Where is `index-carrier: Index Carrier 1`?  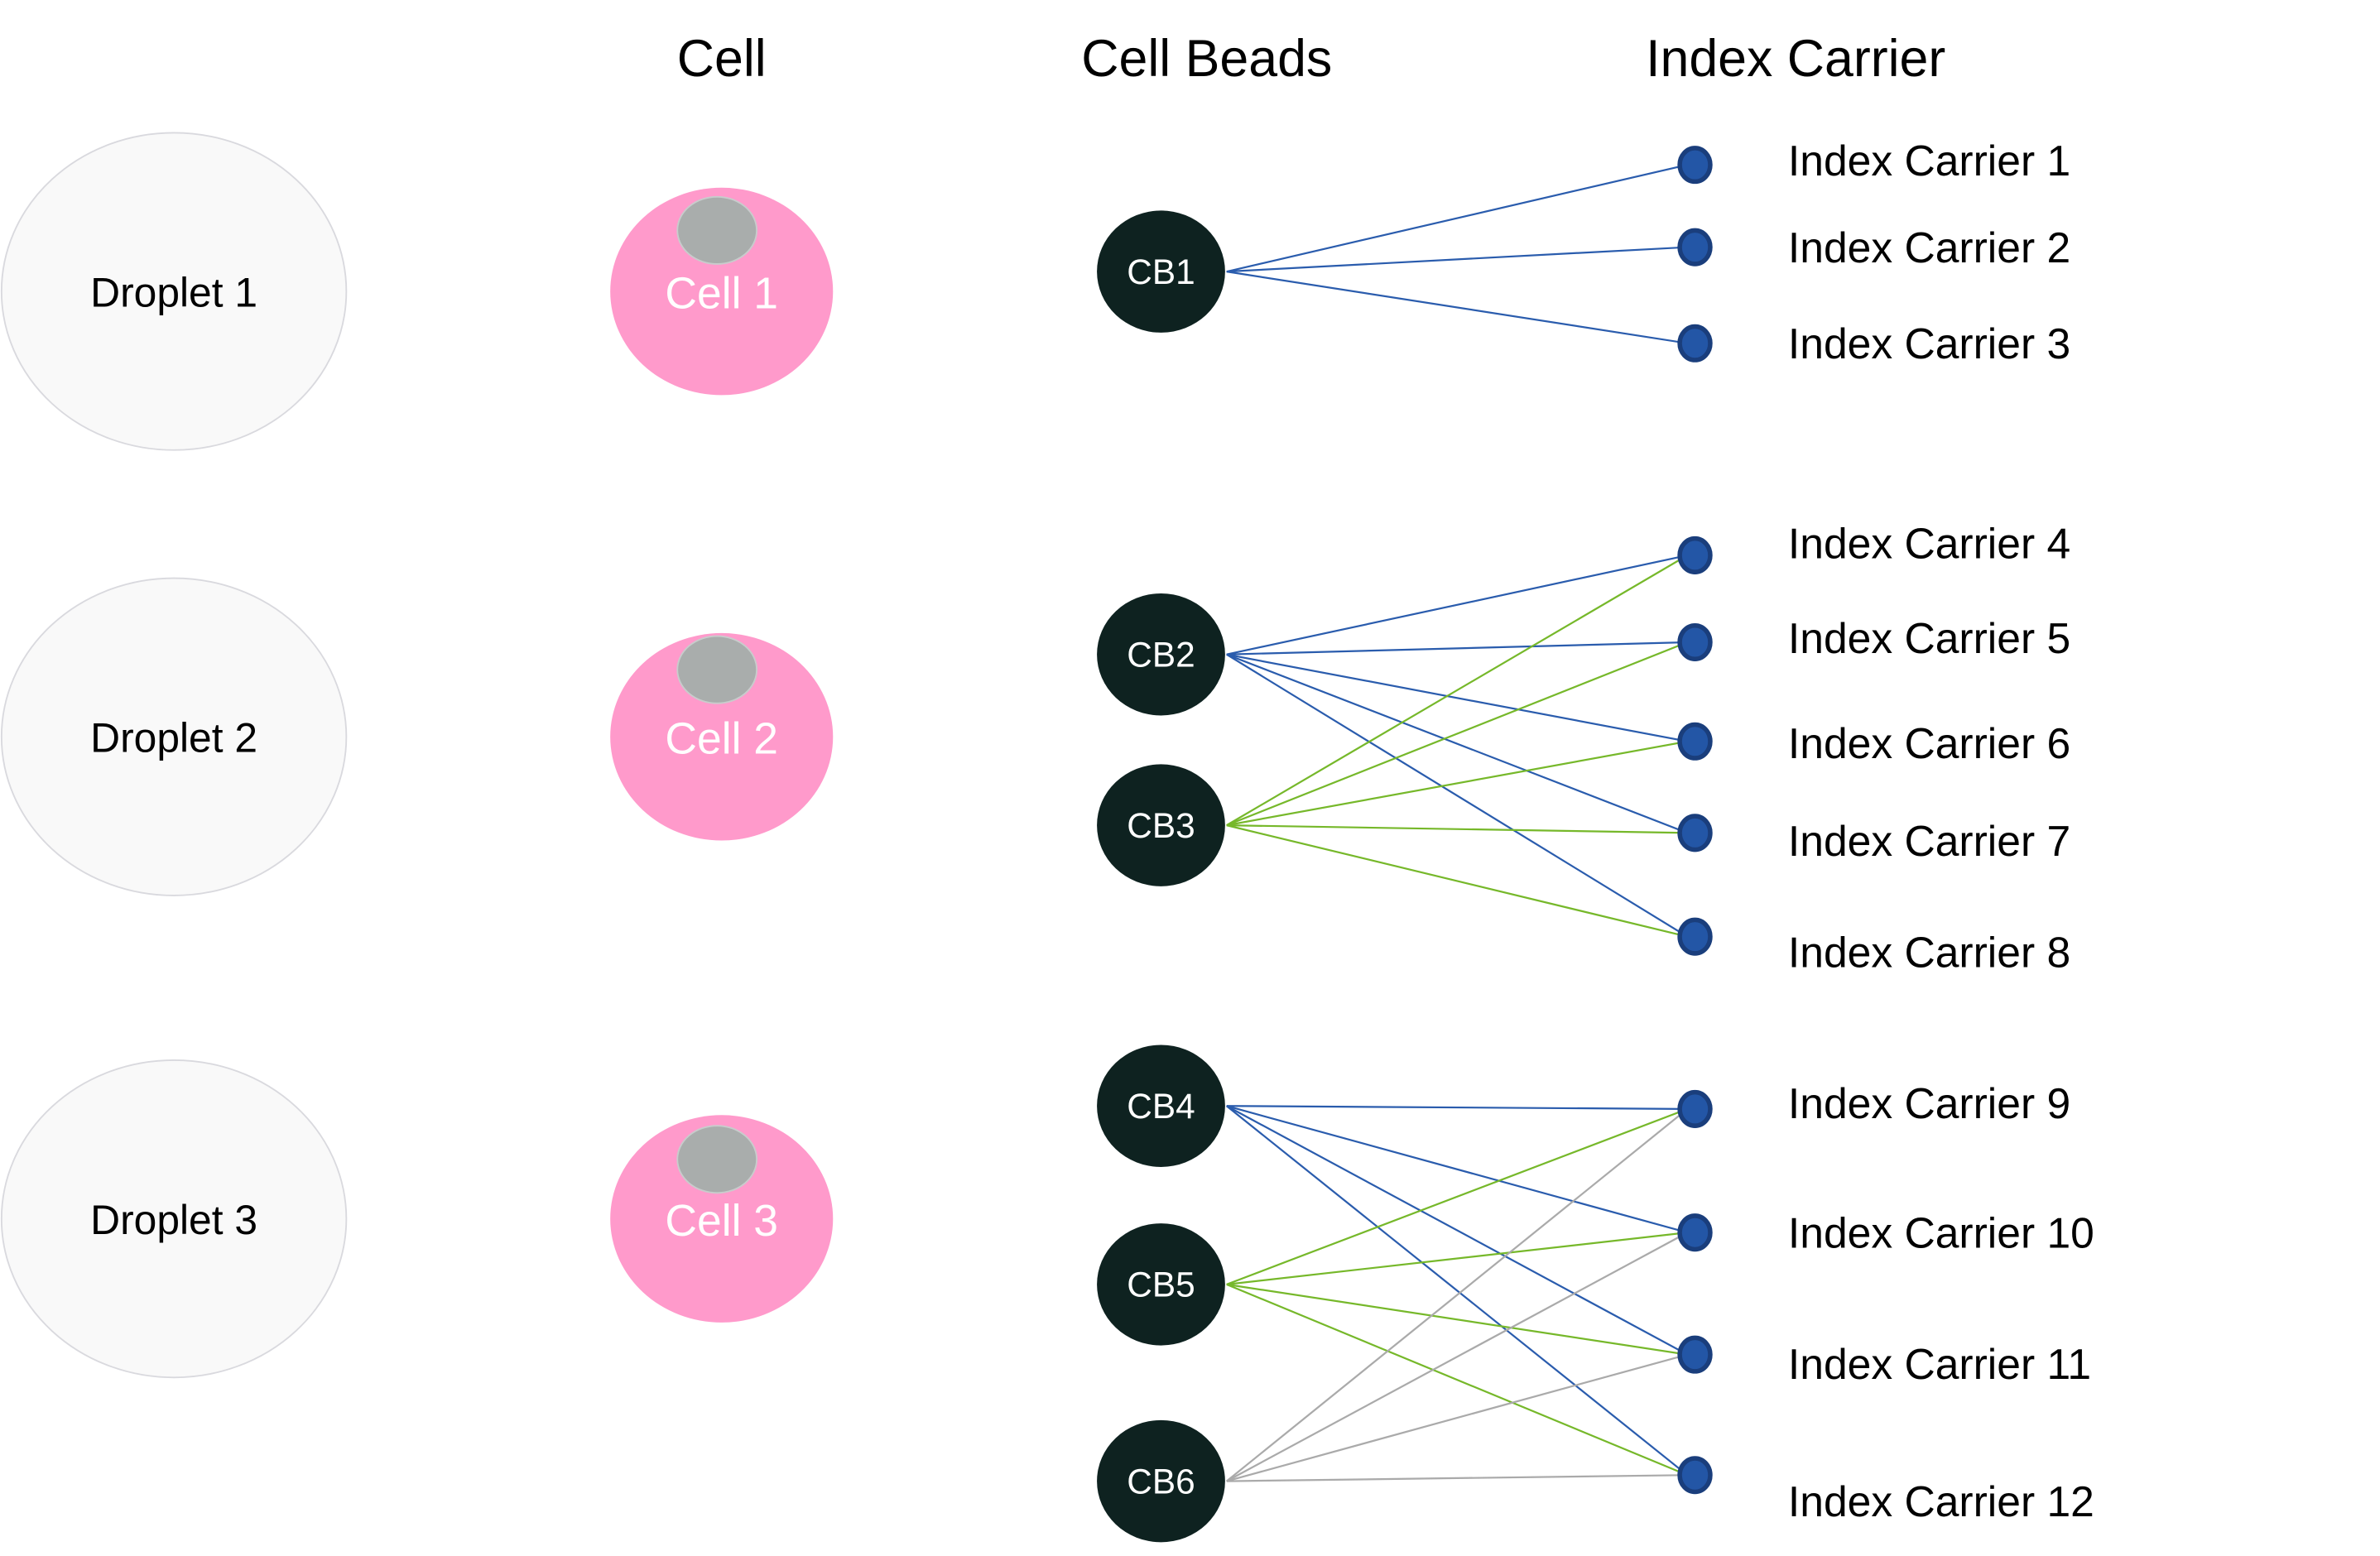
index-carrier: Index Carrier 1 is located at coordinates (1873, 161).